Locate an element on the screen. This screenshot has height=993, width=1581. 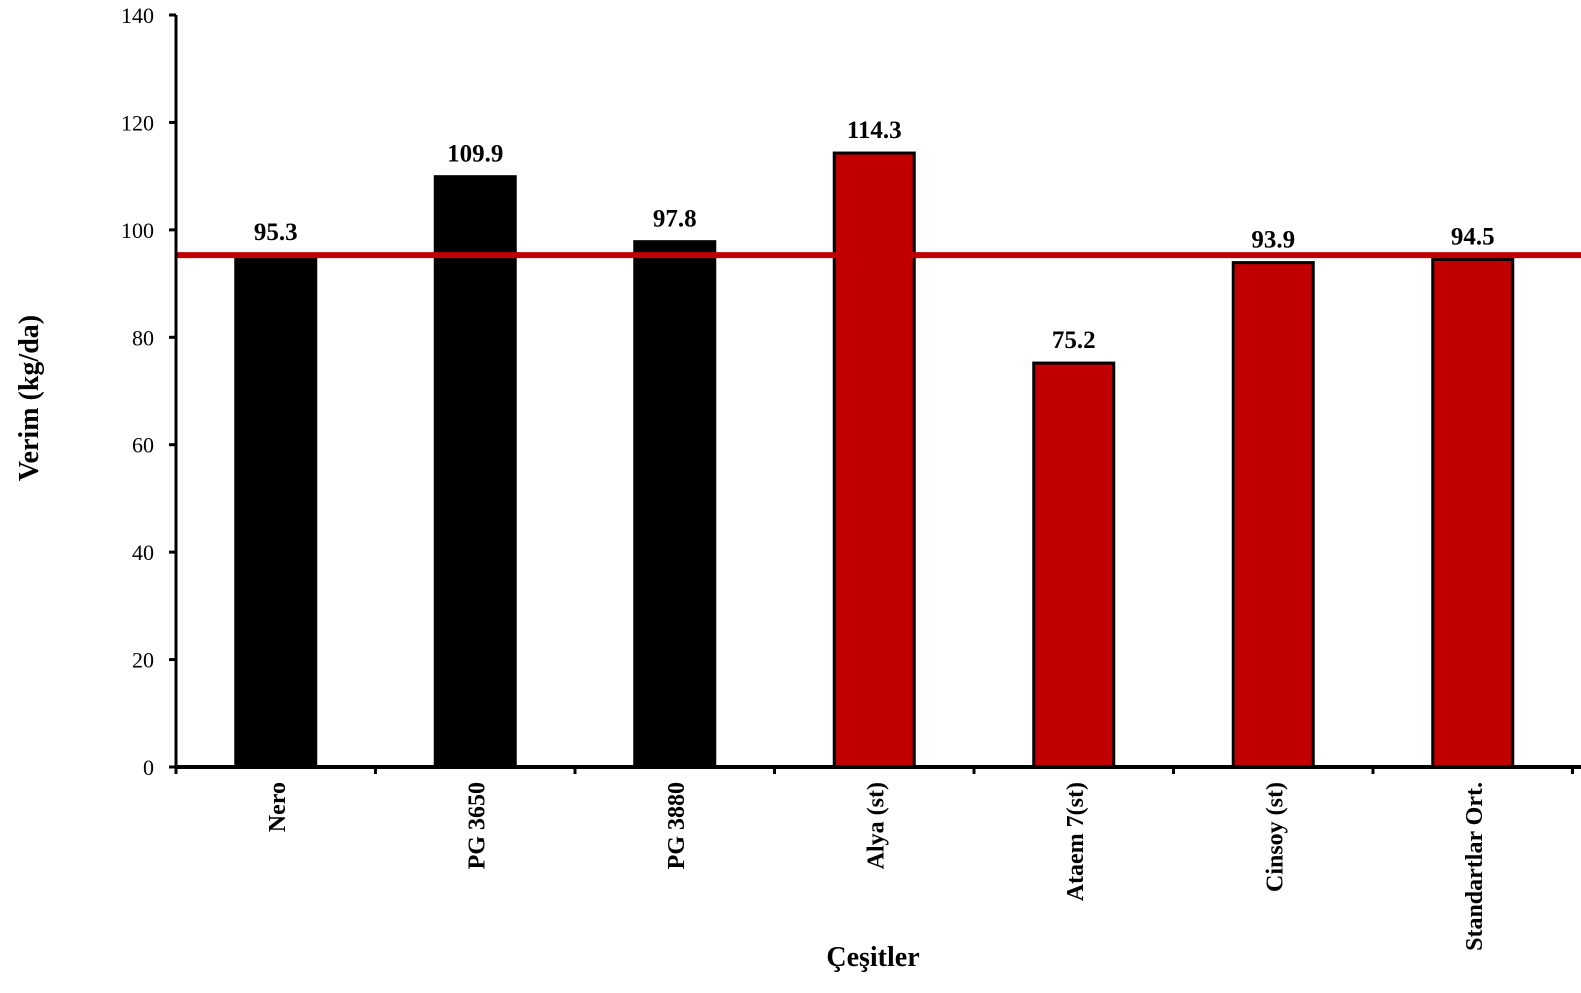
y-tick-label: 40 is located at coordinates (143, 552).